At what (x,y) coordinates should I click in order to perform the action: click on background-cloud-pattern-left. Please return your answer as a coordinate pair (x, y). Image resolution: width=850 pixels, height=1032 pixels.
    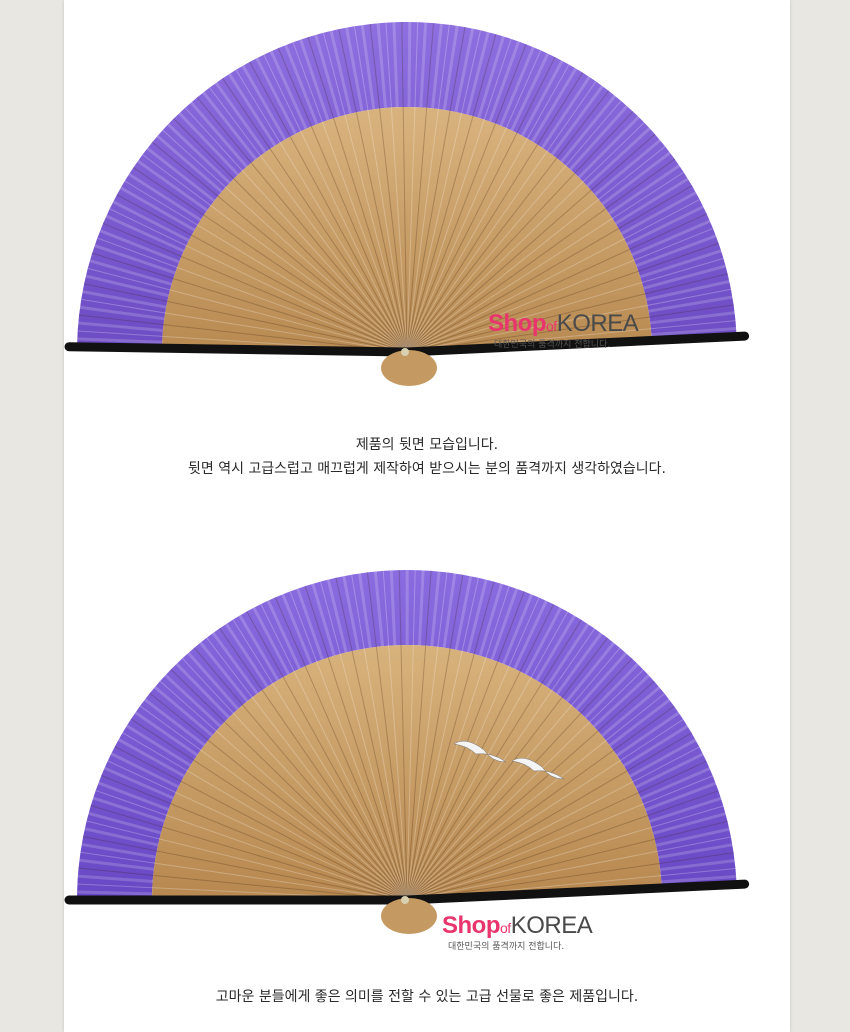
    Looking at the image, I should click on (32, 516).